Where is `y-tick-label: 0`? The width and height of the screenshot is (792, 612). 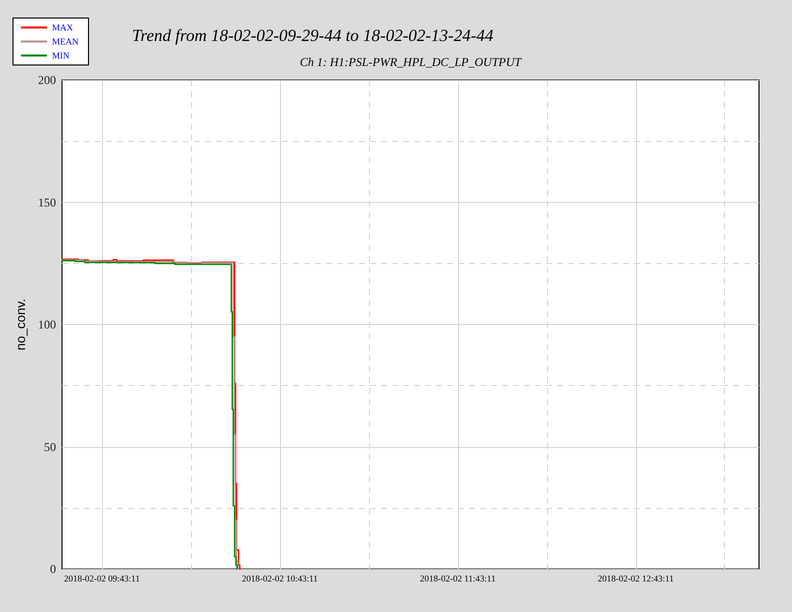
y-tick-label: 0 is located at coordinates (53, 569).